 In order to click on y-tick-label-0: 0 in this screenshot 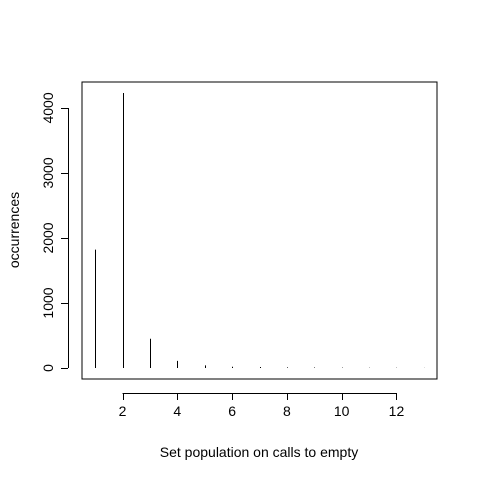, I will do `click(48, 368)`.